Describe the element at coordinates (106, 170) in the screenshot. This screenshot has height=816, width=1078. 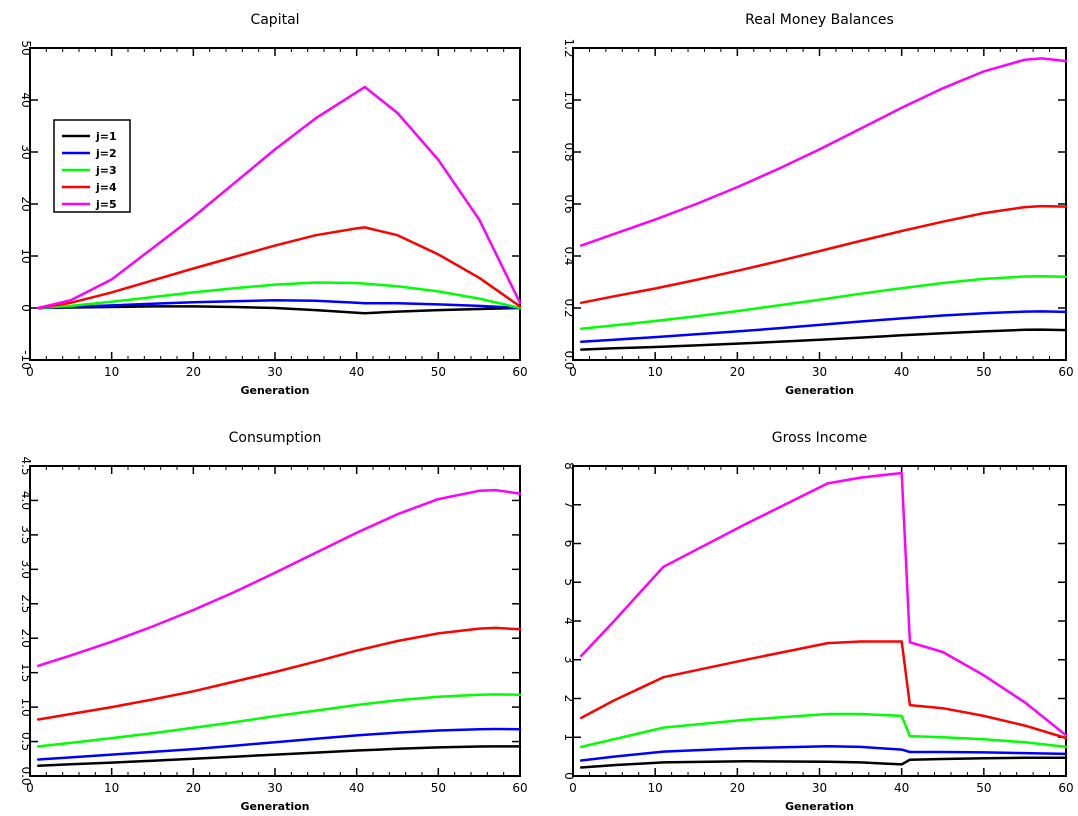
I see `legend-label: j=3` at that location.